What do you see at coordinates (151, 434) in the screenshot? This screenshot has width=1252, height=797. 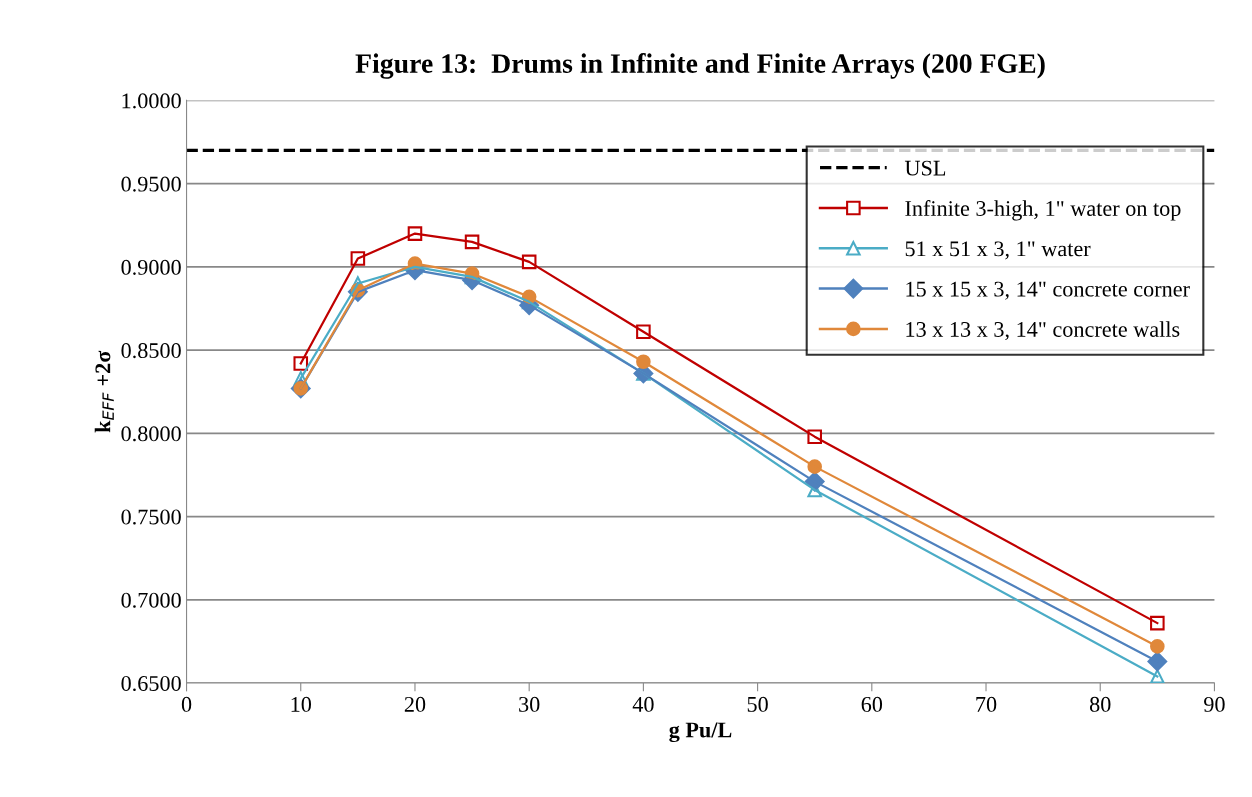 I see `y-tick-label: 0.8000` at bounding box center [151, 434].